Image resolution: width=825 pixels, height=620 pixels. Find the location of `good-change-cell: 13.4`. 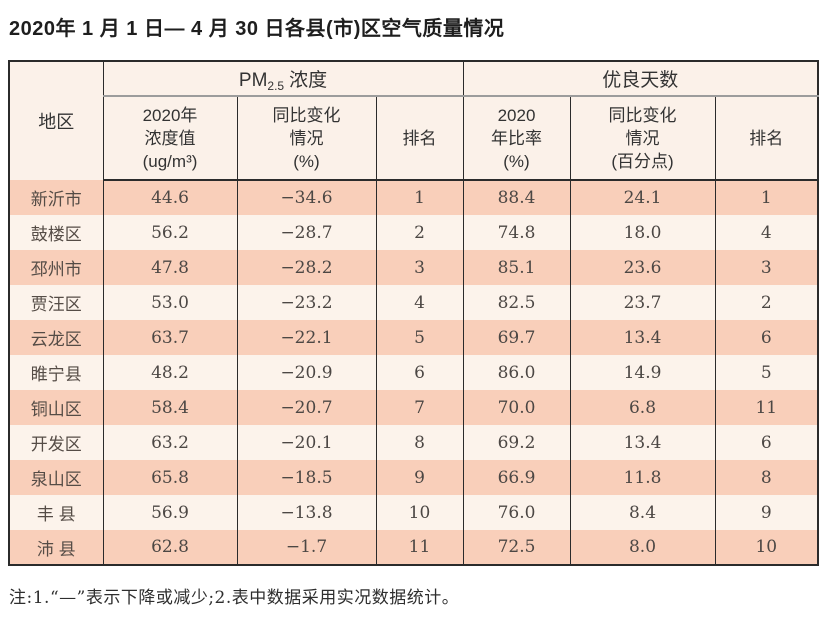

good-change-cell: 13.4 is located at coordinates (642, 337).